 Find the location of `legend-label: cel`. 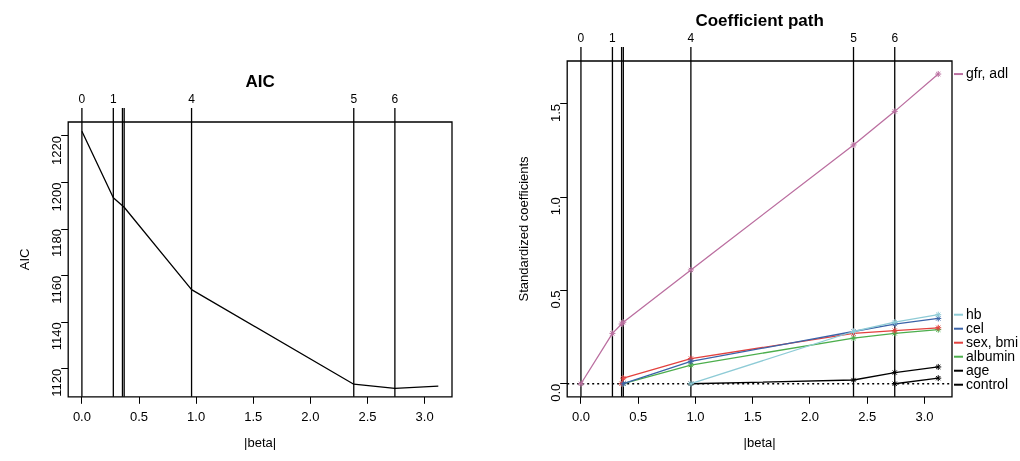

legend-label: cel is located at coordinates (975, 327).